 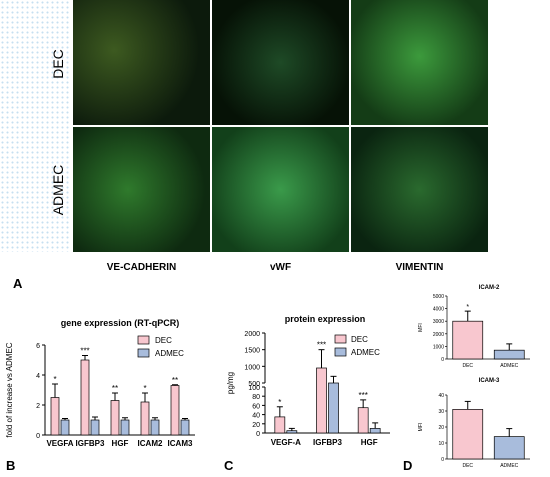 I want to click on chart-icam3: ICAM-3 MFI 0 10 20 30 40 DEC ADMEC, so click(x=474, y=423).